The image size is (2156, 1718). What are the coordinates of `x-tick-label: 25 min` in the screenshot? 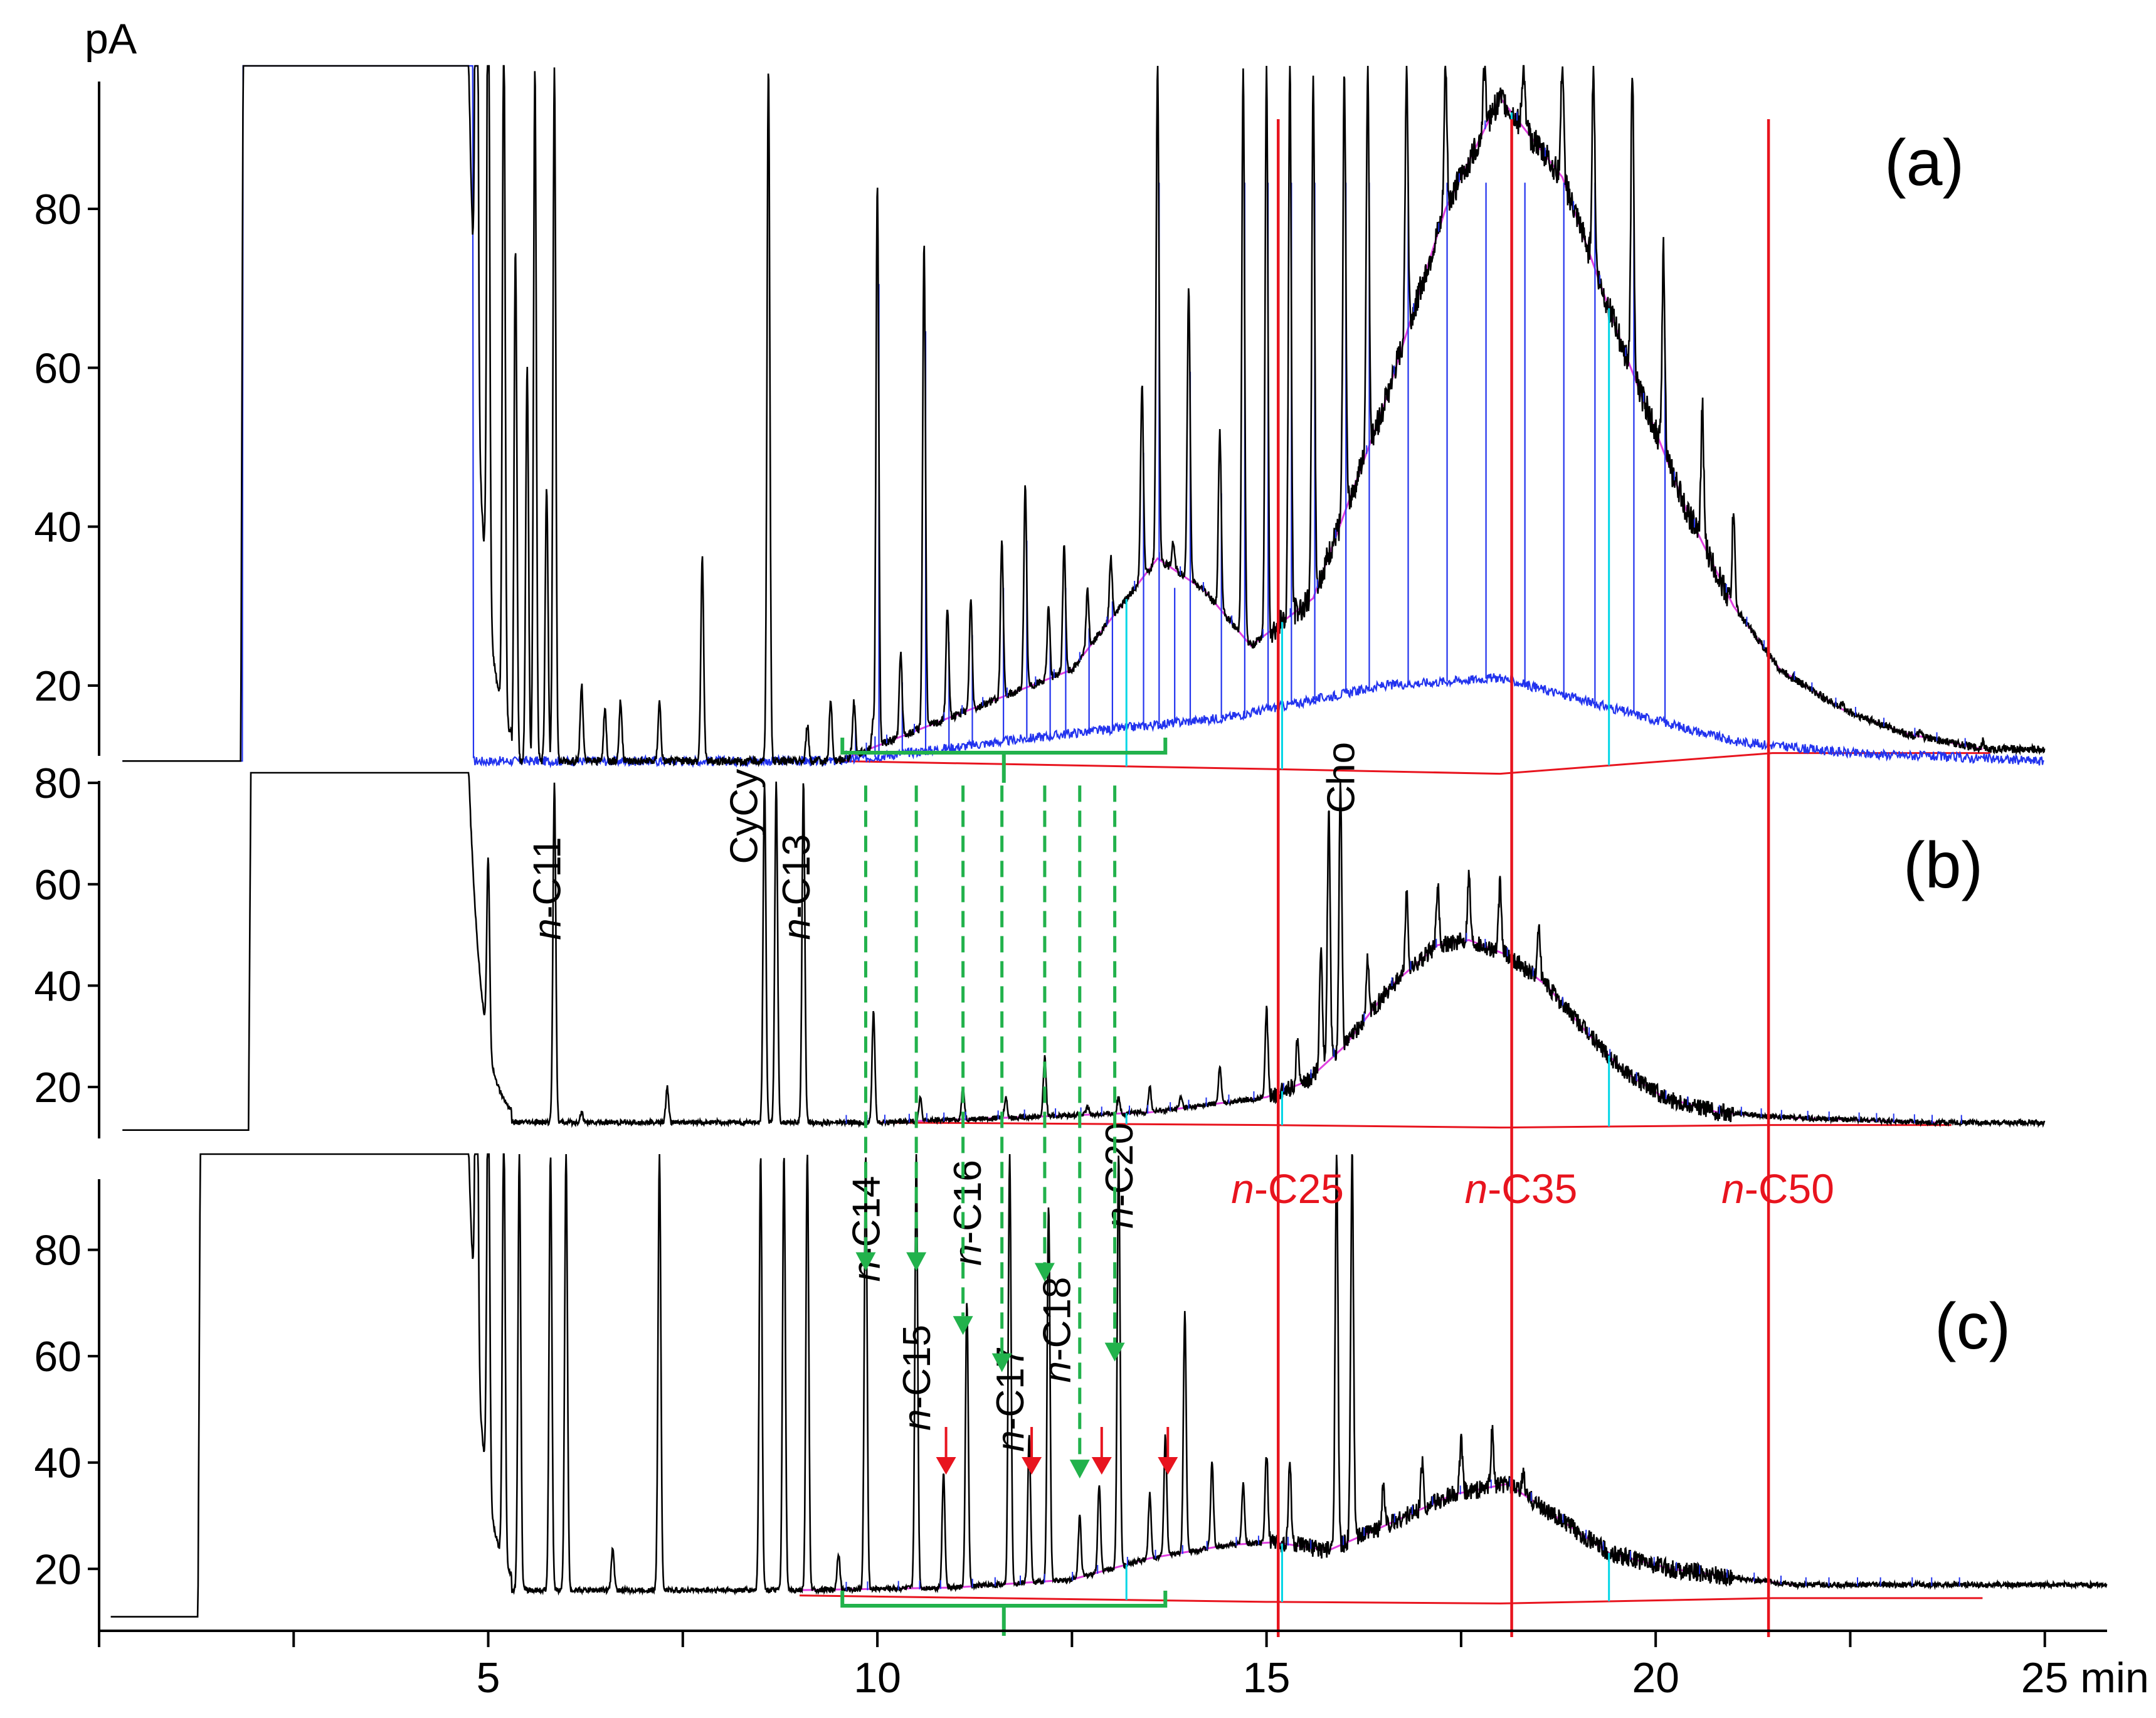 It's located at (2085, 1678).